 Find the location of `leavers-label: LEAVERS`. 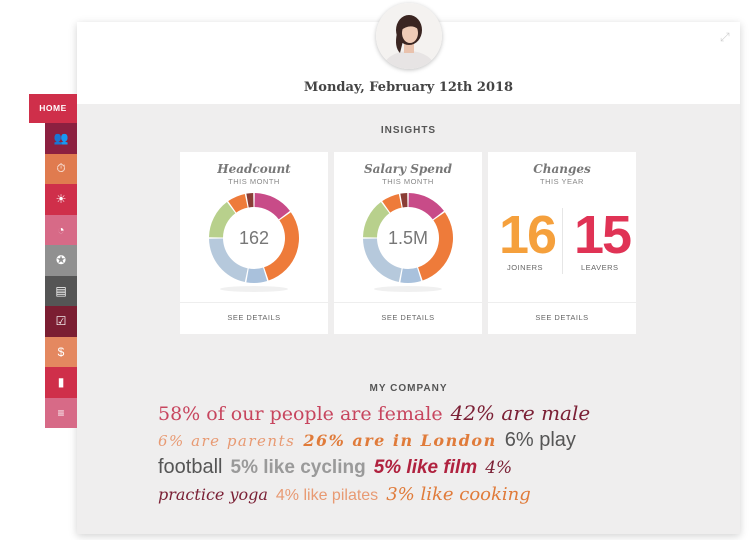

leavers-label: LEAVERS is located at coordinates (600, 267).